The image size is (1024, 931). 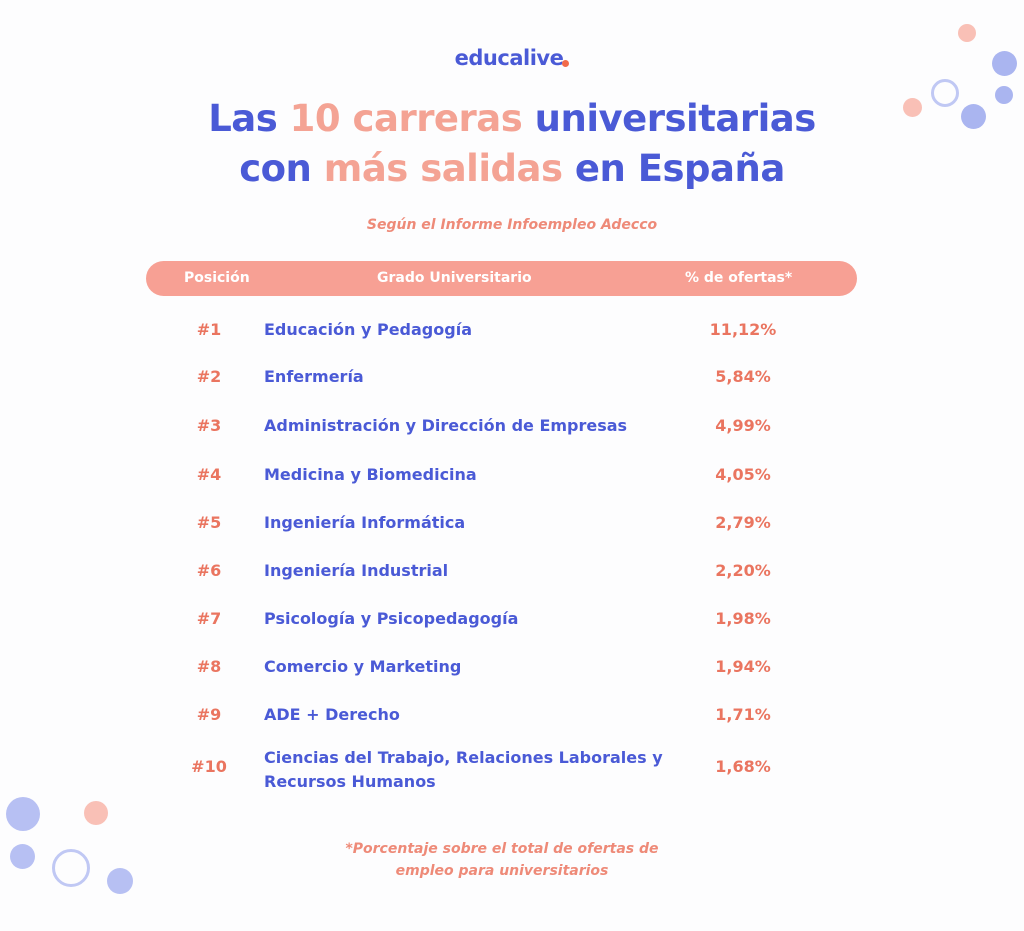 I want to click on title-text: Las, so click(x=249, y=118).